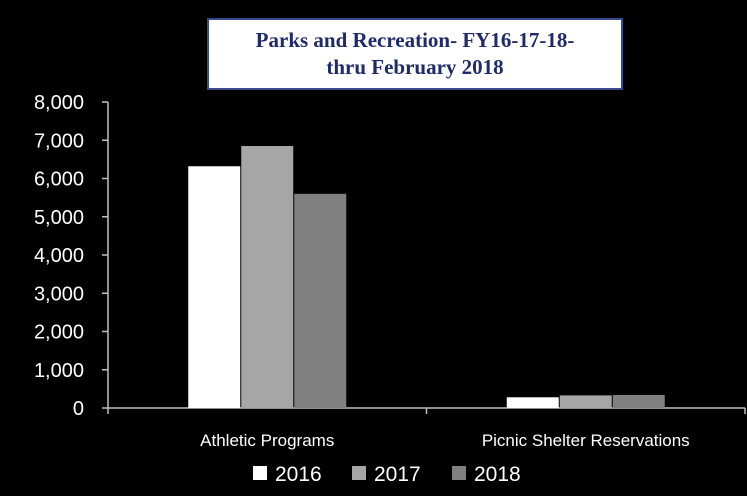 Image resolution: width=747 pixels, height=496 pixels. Describe the element at coordinates (59, 141) in the screenshot. I see `y-tick-label: 7,000` at that location.